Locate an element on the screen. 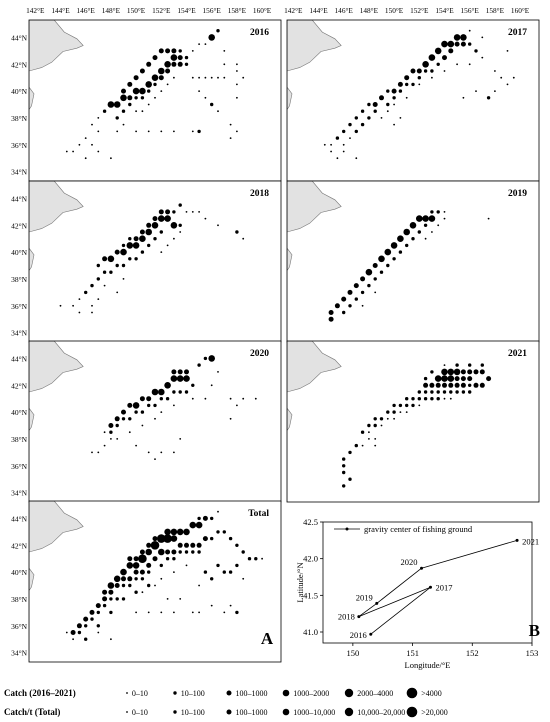  y-tick-label: 42.0 is located at coordinates (310, 559).